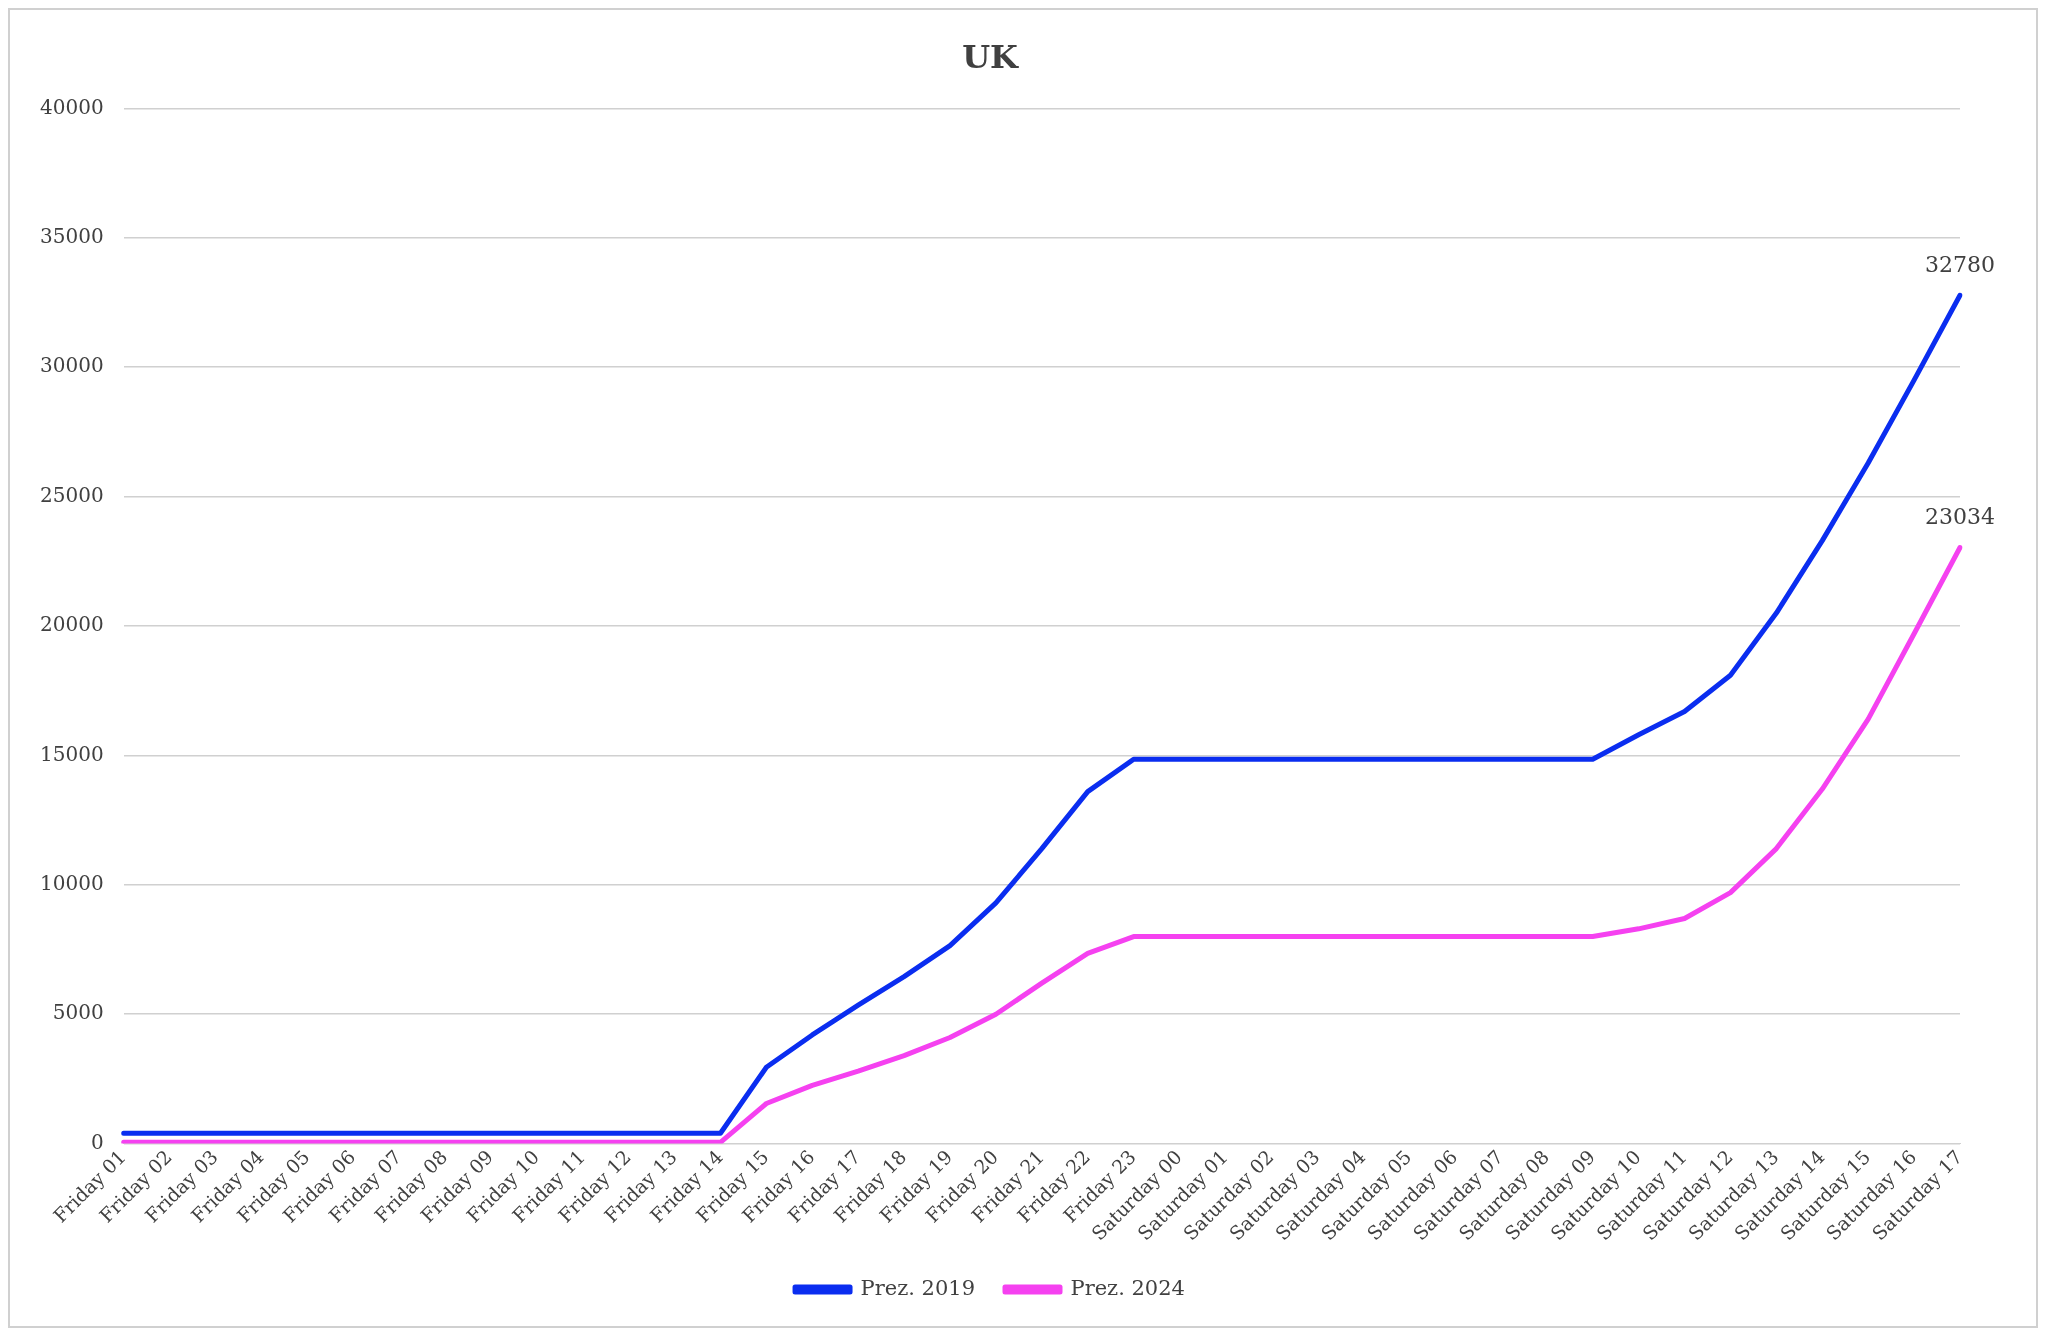 The width and height of the screenshot is (2048, 1340). Describe the element at coordinates (991, 56) in the screenshot. I see `chart-title: UK` at that location.